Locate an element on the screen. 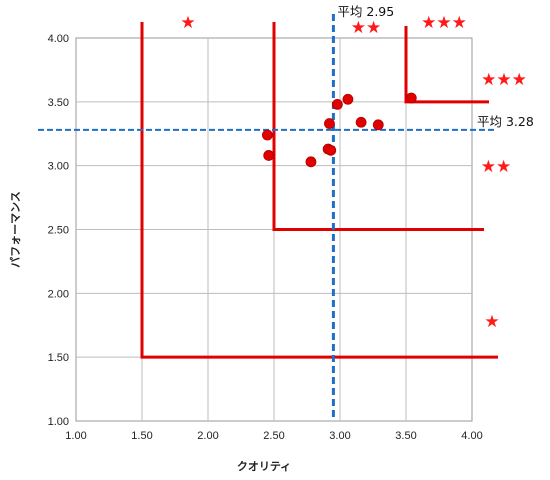 The height and width of the screenshot is (480, 550). average-x-label: 平均 2.95 is located at coordinates (365, 11).